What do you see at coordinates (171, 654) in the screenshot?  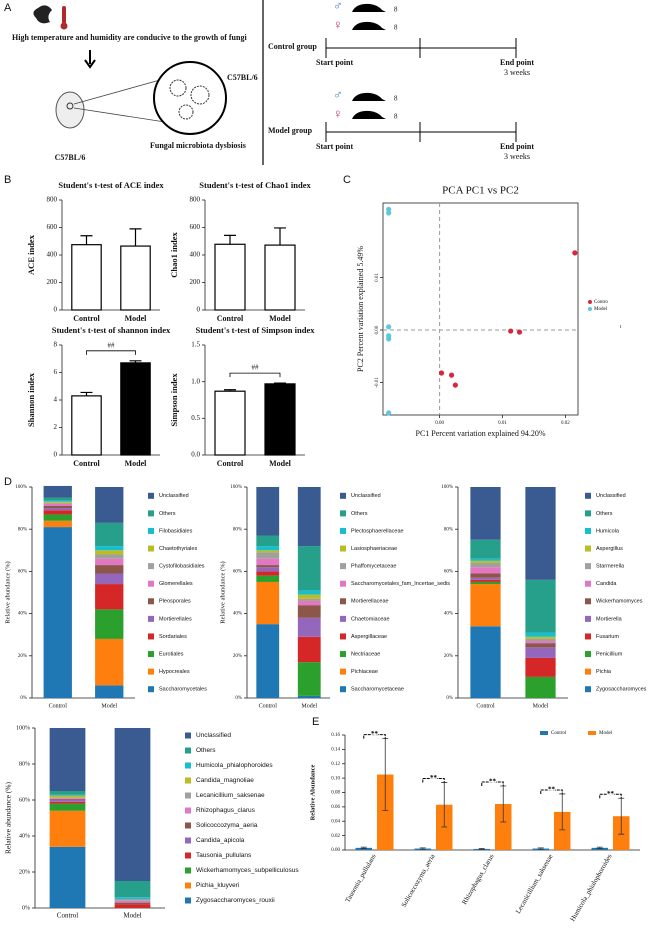 I see `legend-label: Eurotiales` at bounding box center [171, 654].